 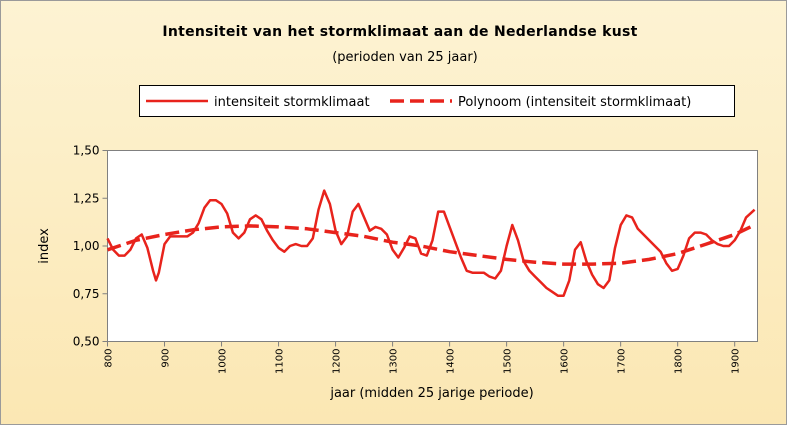 What do you see at coordinates (44, 246) in the screenshot?
I see `y-axis-label: index` at bounding box center [44, 246].